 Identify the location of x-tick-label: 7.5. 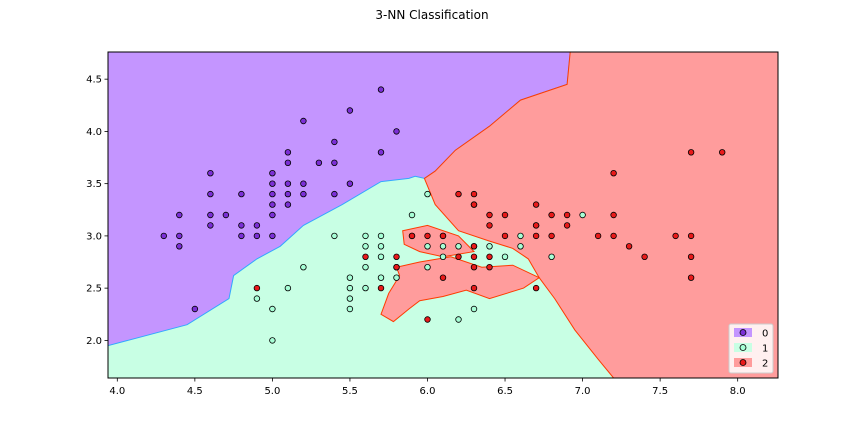
(660, 391).